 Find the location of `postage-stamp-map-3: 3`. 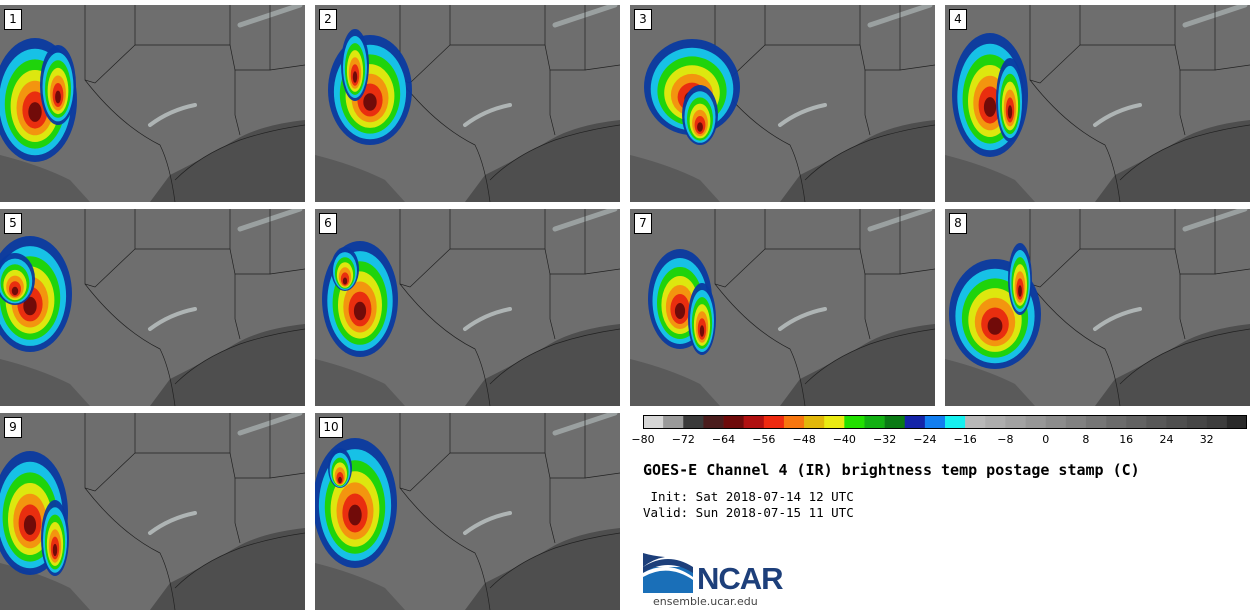

postage-stamp-map-3: 3 is located at coordinates (782, 103).